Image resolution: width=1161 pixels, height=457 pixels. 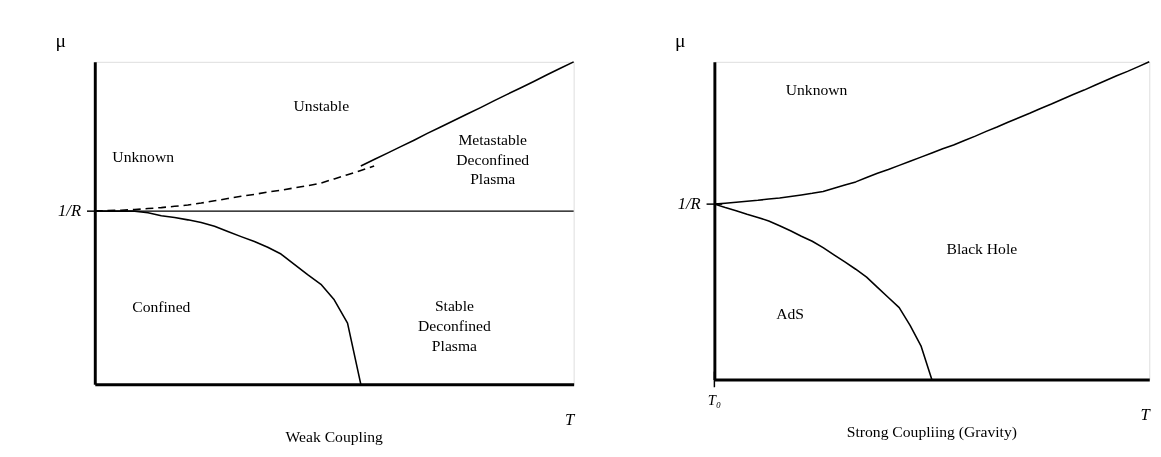 I want to click on annotation: AdS, so click(x=790, y=313).